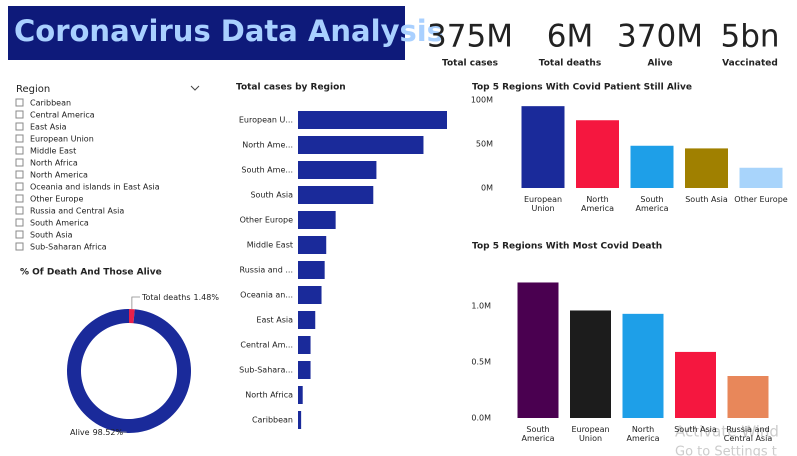 The image size is (797, 456). I want to click on slicer-item: Central America, so click(62, 115).